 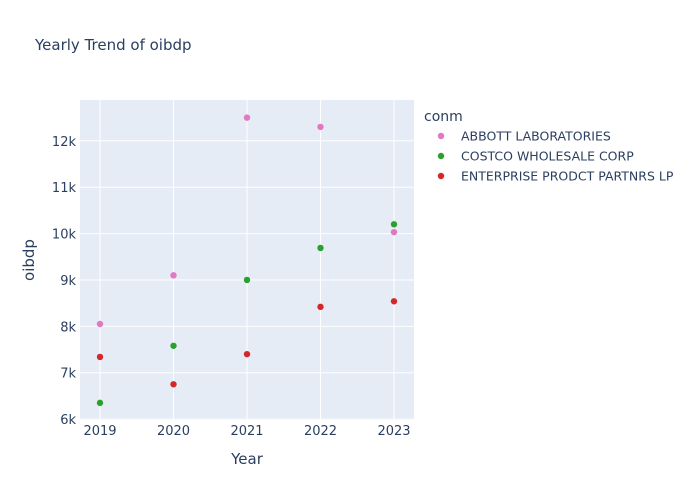 I want to click on legend-item-label: COSTCO WHOLESALE CORP, so click(x=547, y=156).